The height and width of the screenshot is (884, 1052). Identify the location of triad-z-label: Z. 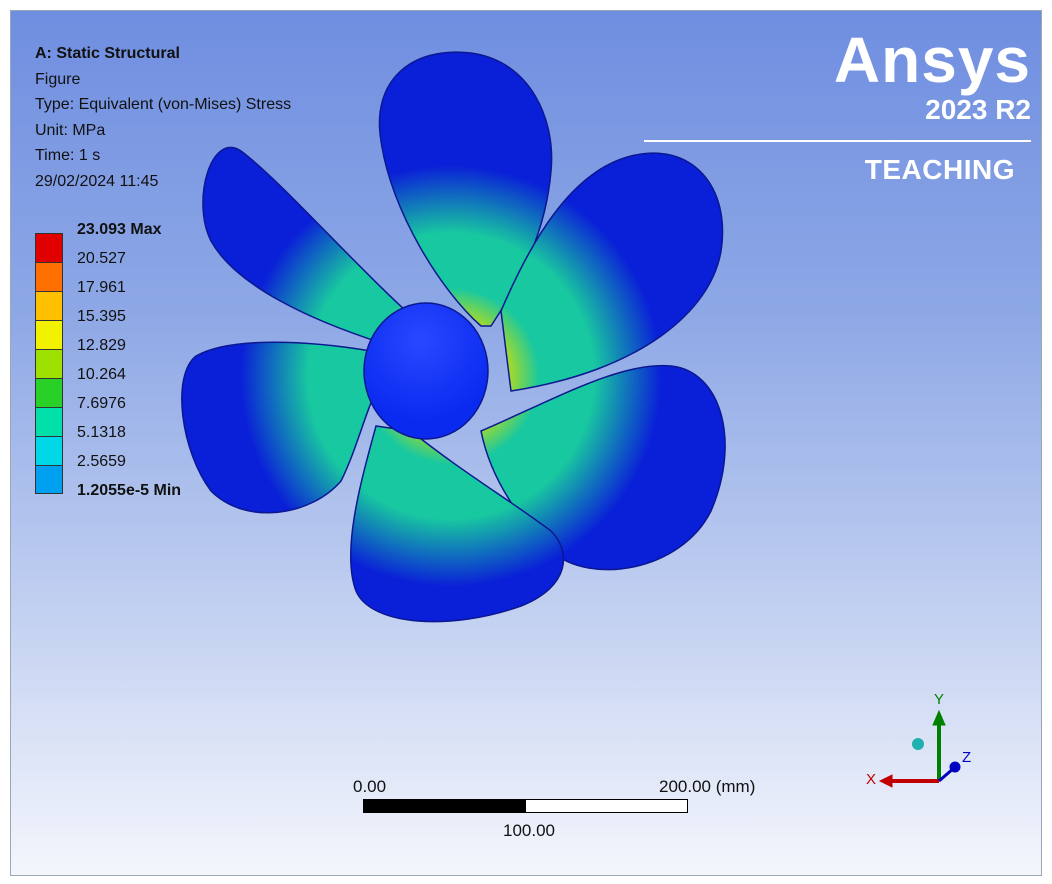
(967, 757).